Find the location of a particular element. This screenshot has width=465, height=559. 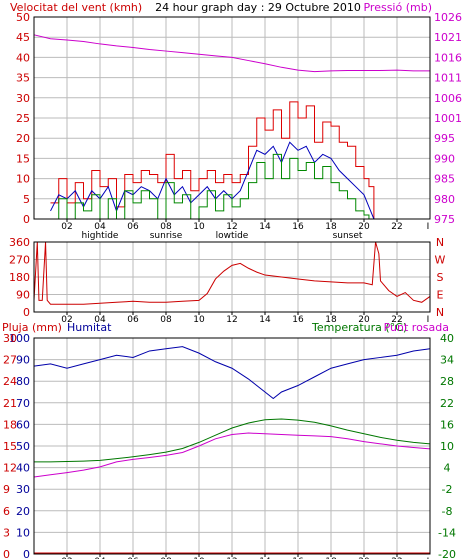

direction-compass-label-0: N is located at coordinates (440, 242).